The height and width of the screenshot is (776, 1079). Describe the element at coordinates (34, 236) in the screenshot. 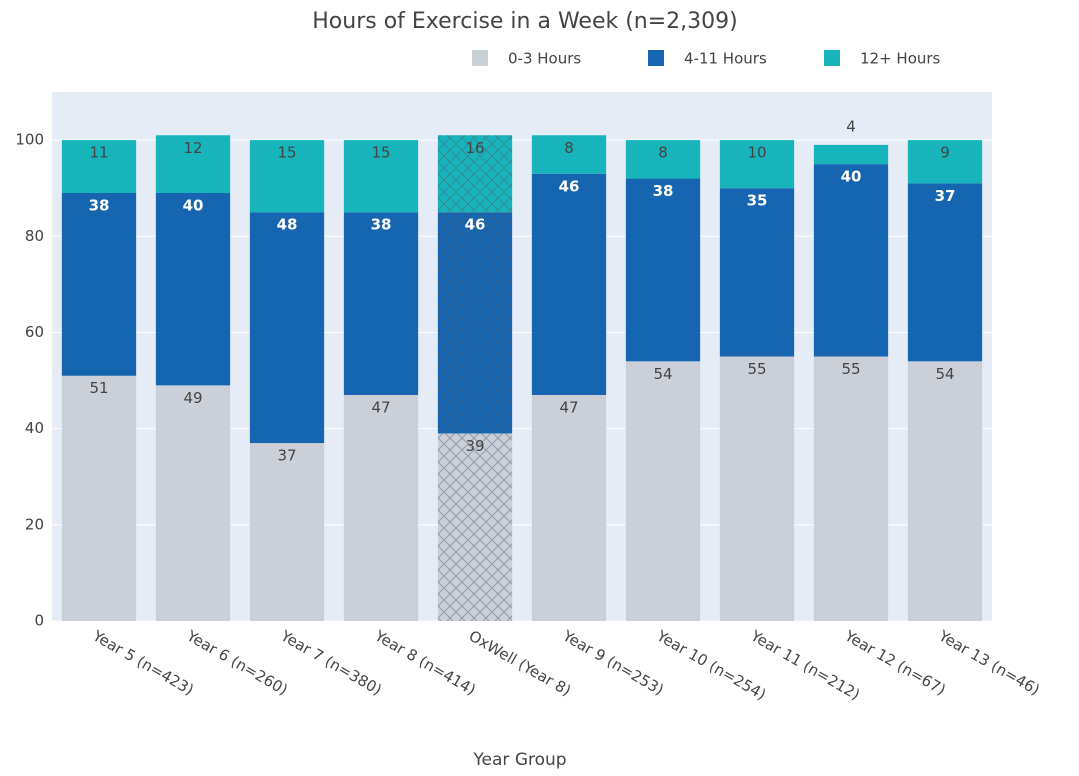

I see `y-tick-label: 80` at that location.